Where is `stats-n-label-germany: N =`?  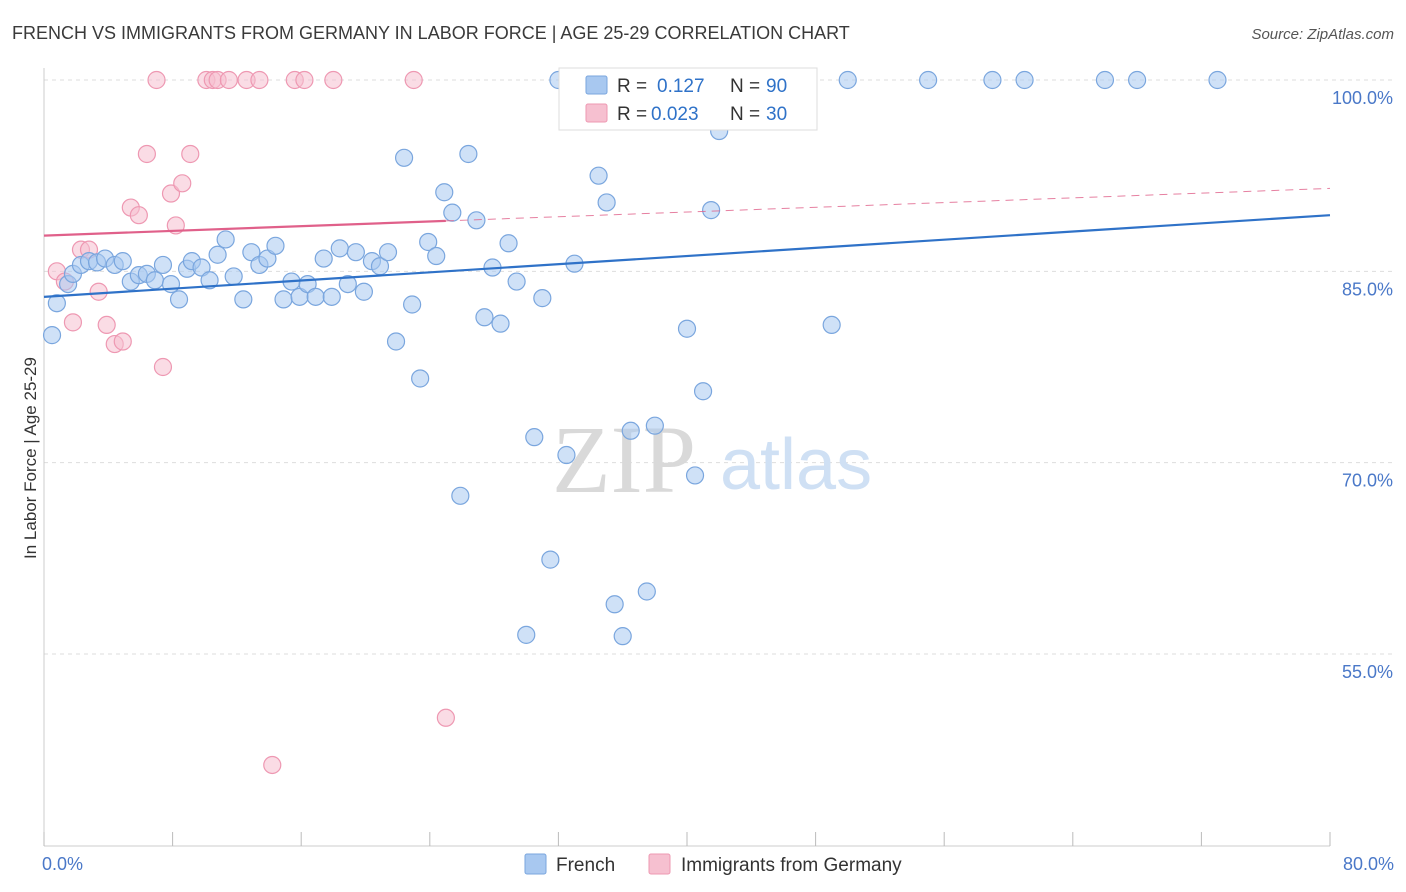
stats-n-label-germany: N = is located at coordinates (745, 114).